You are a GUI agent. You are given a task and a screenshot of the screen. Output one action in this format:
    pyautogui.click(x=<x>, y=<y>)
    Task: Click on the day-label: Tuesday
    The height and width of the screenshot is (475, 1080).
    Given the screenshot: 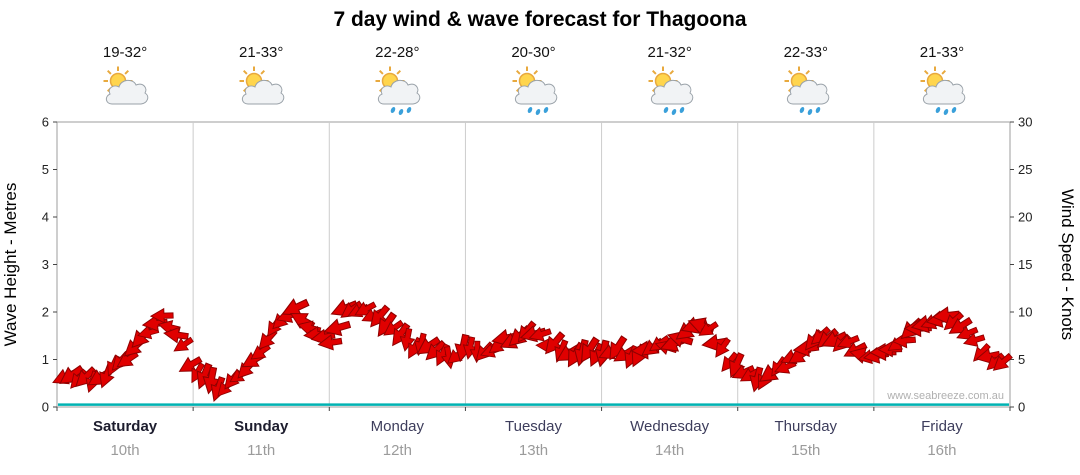 What is the action you would take?
    pyautogui.click(x=533, y=426)
    